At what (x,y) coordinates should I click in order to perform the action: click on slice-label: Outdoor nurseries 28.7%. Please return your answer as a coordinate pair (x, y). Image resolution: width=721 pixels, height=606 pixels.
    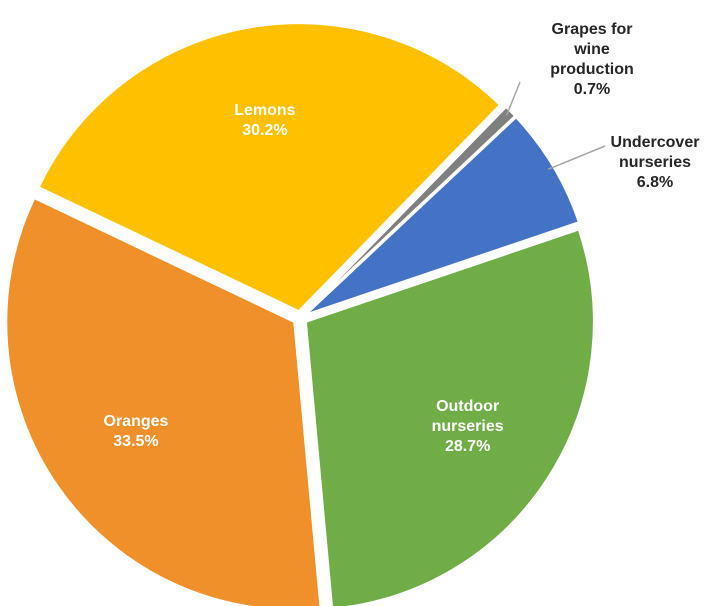
    Looking at the image, I should click on (468, 427).